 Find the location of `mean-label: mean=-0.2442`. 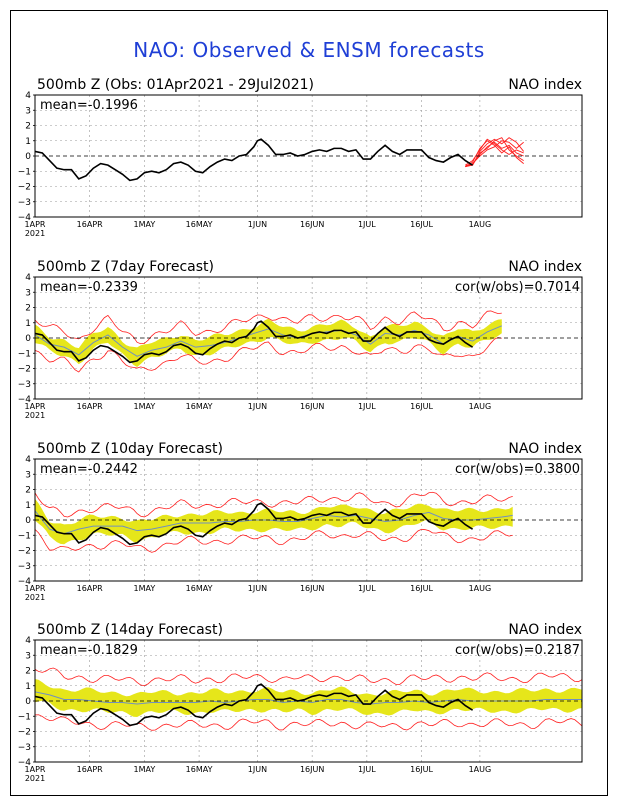

mean-label: mean=-0.2442 is located at coordinates (89, 469).